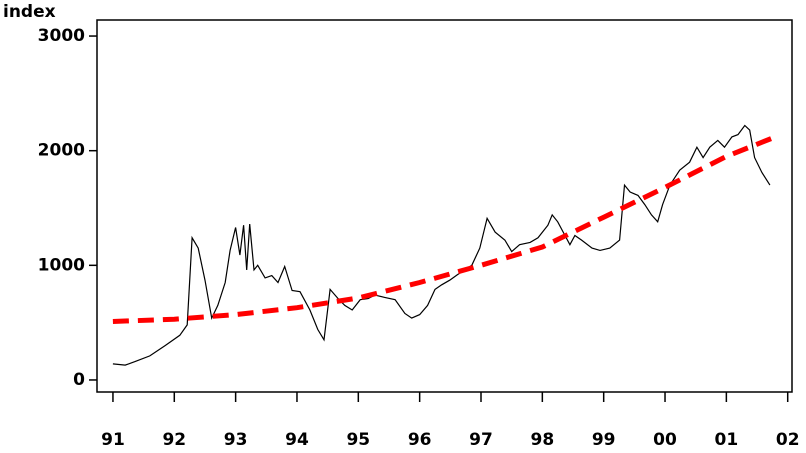 Image resolution: width=806 pixels, height=453 pixels. I want to click on x-tick-label: 92, so click(174, 440).